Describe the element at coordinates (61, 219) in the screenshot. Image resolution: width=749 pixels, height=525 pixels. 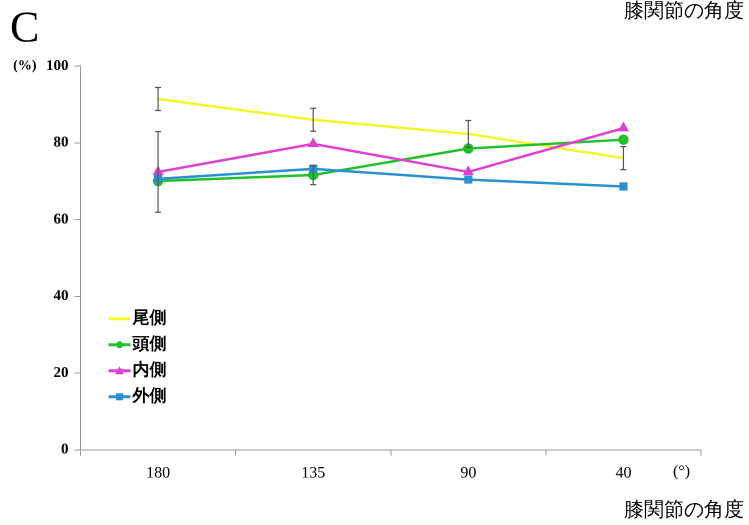
I see `y-tick-label: 60` at that location.